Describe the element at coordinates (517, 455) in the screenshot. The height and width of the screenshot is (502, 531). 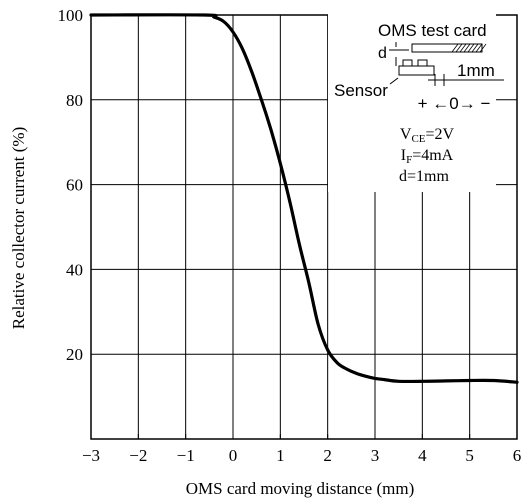
I see `x-tick-label: 6` at that location.